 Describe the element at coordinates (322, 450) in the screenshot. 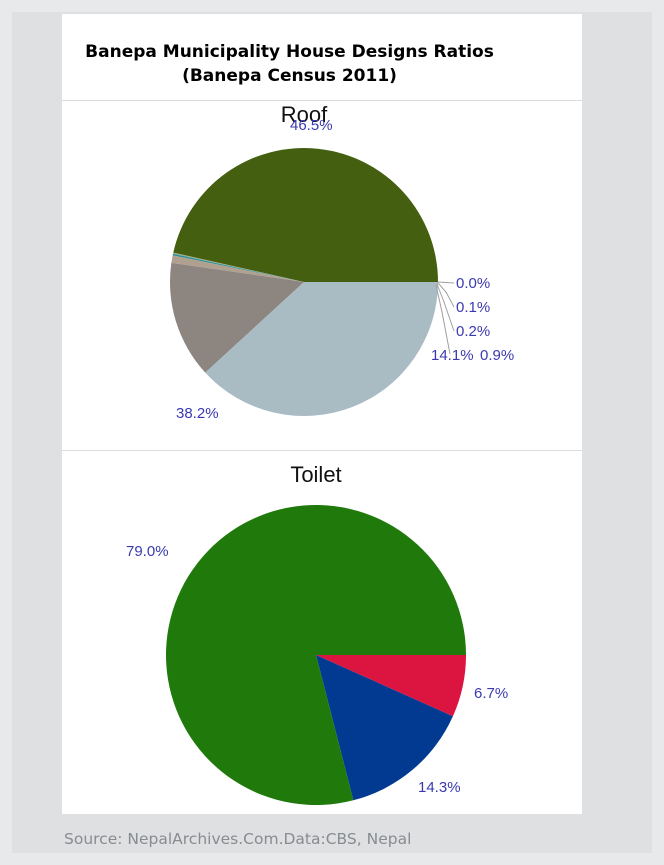

I see `separator-middle` at that location.